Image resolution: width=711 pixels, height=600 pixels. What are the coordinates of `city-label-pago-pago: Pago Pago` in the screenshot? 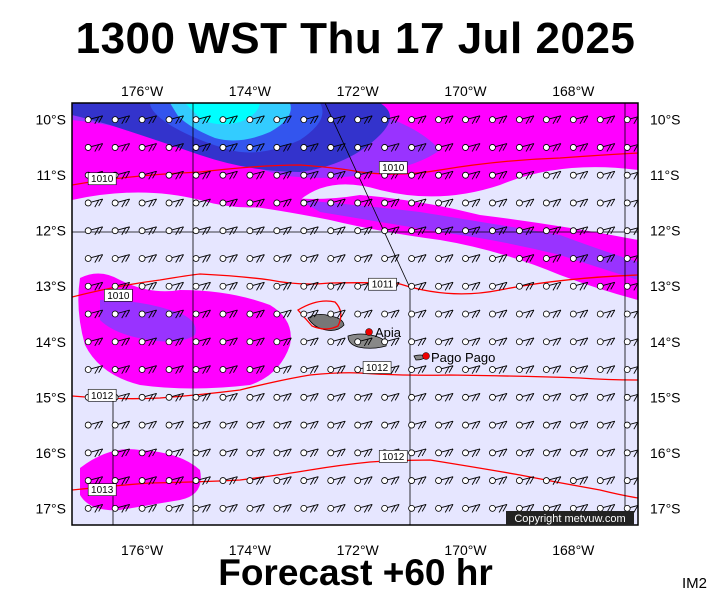 It's located at (463, 357).